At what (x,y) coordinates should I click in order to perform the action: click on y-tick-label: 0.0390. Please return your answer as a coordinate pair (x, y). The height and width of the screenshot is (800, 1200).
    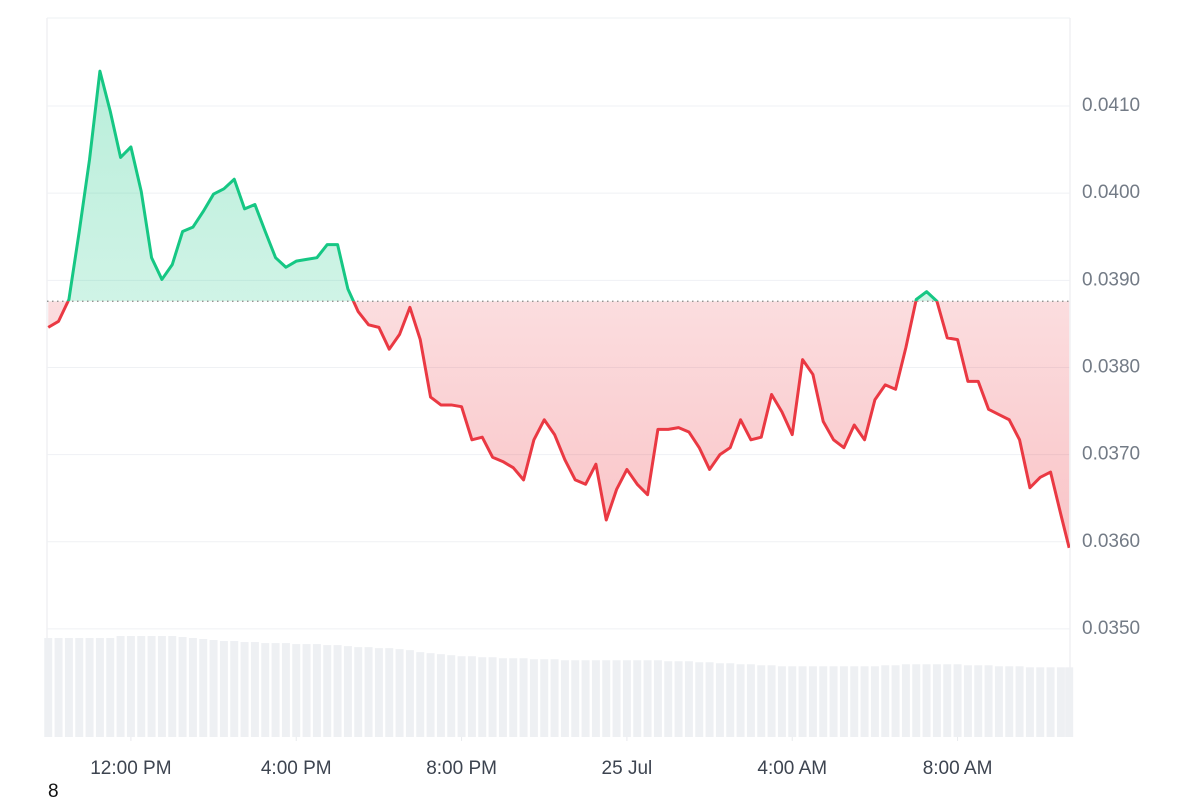
    Looking at the image, I should click on (1111, 279).